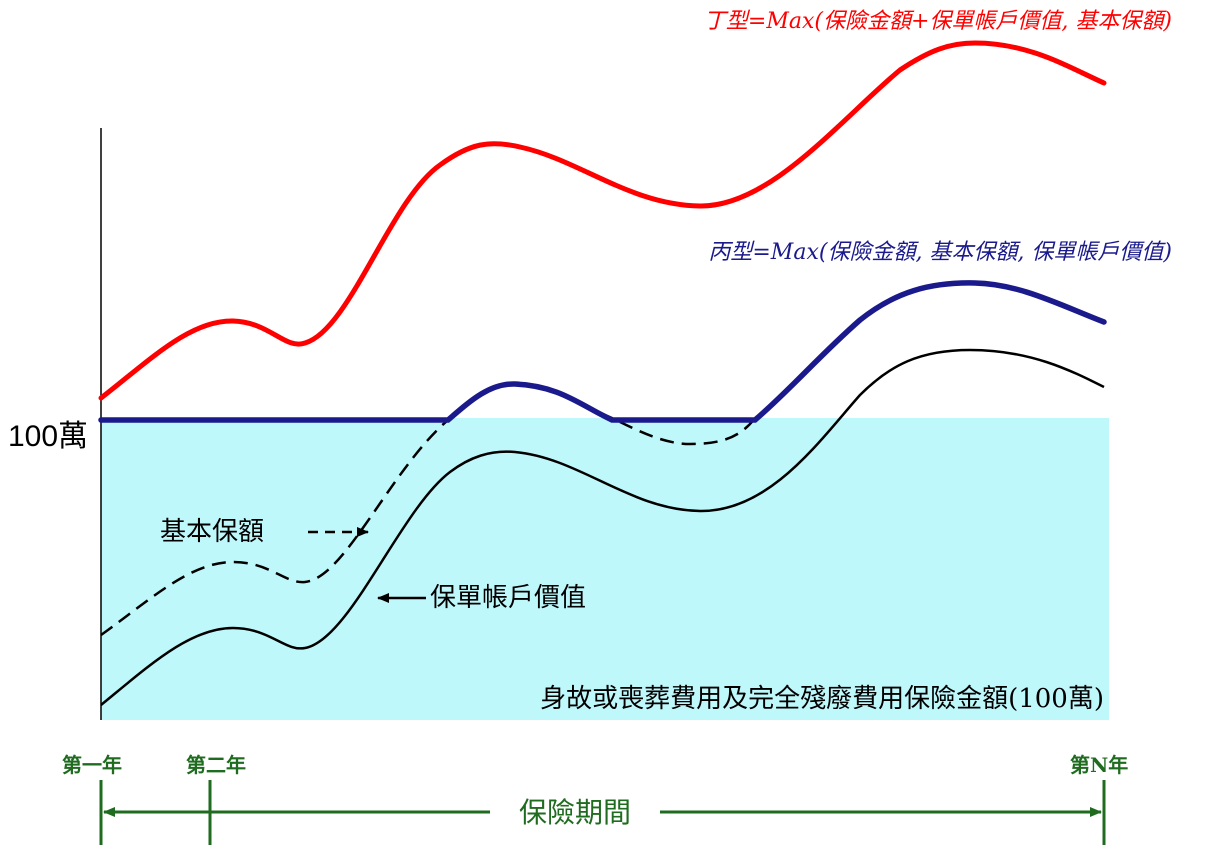 This screenshot has width=1207, height=845. Describe the element at coordinates (575, 812) in the screenshot. I see `period-label: 保險期間` at that location.